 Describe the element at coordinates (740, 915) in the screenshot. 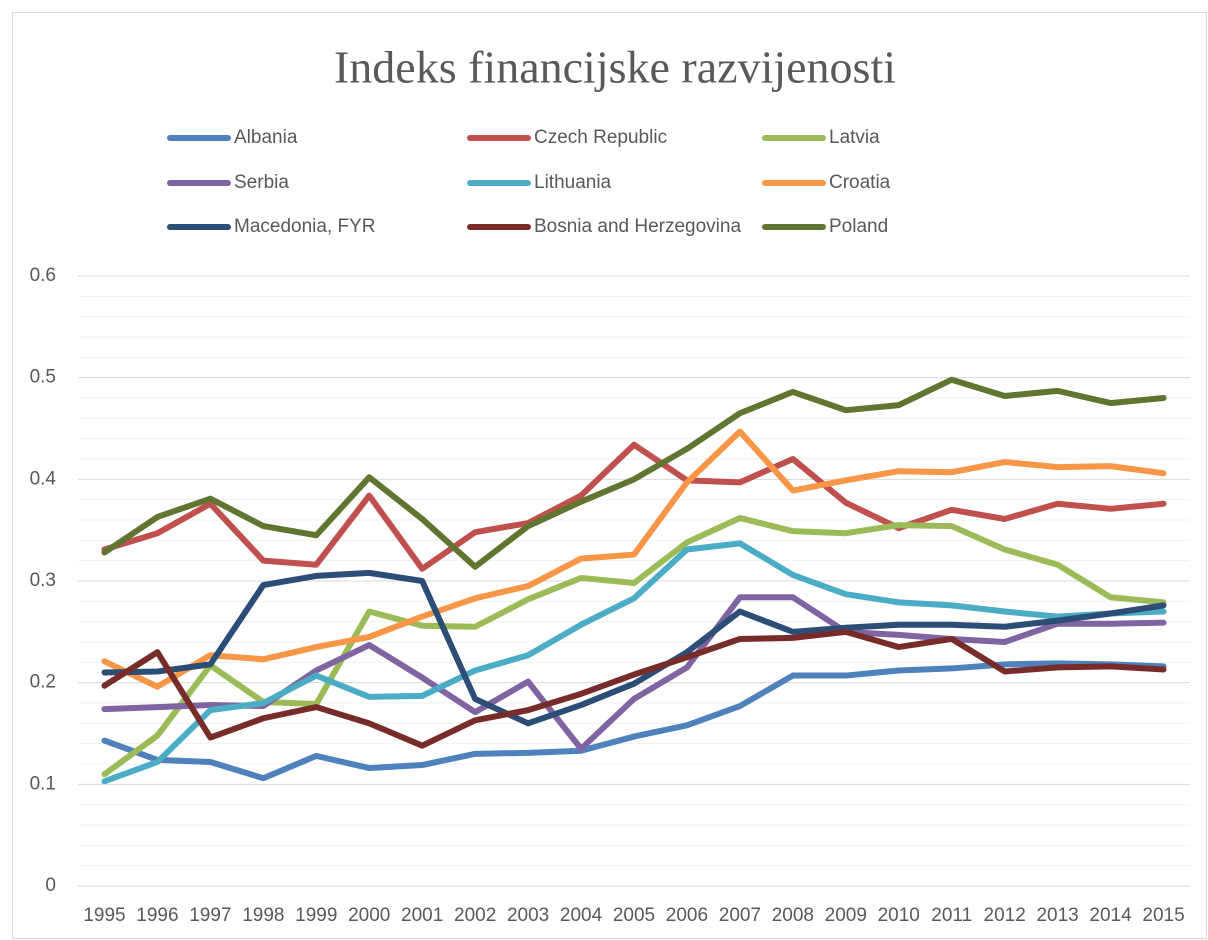

I see `x-tick-label: 2007` at that location.